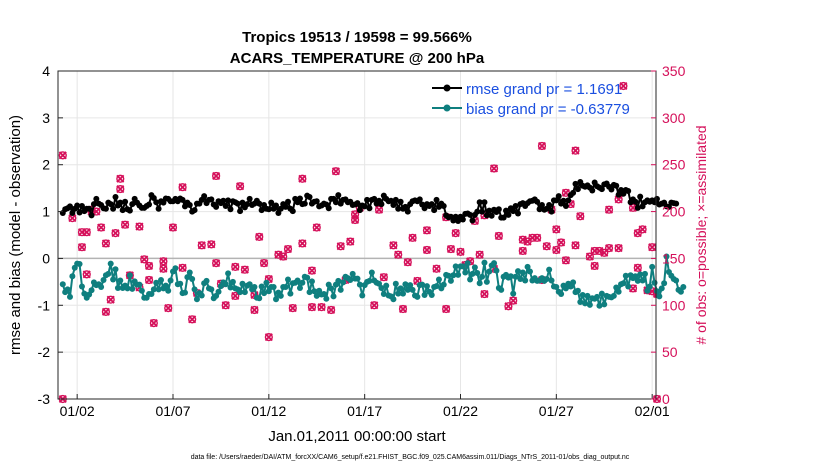  What do you see at coordinates (357, 436) in the screenshot?
I see `x-axis-label: Jan.01,2011 00:00:00 start` at bounding box center [357, 436].